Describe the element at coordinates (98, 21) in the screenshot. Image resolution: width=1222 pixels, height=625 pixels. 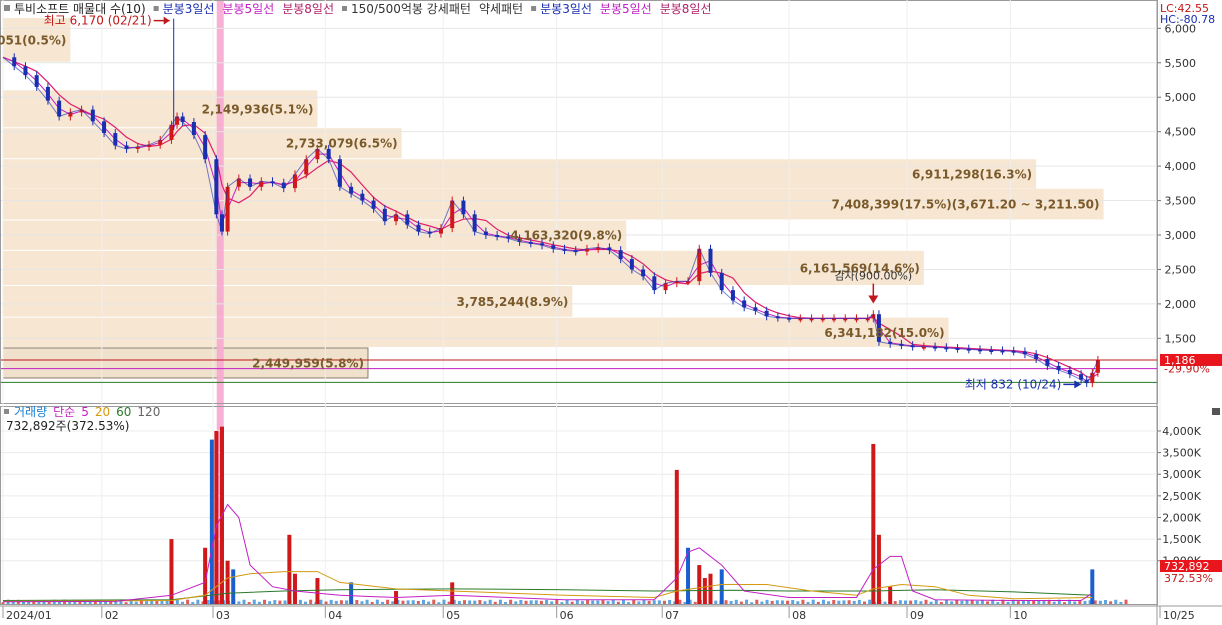
I see `high-annotation: 최고 6,170 (02/21)` at that location.